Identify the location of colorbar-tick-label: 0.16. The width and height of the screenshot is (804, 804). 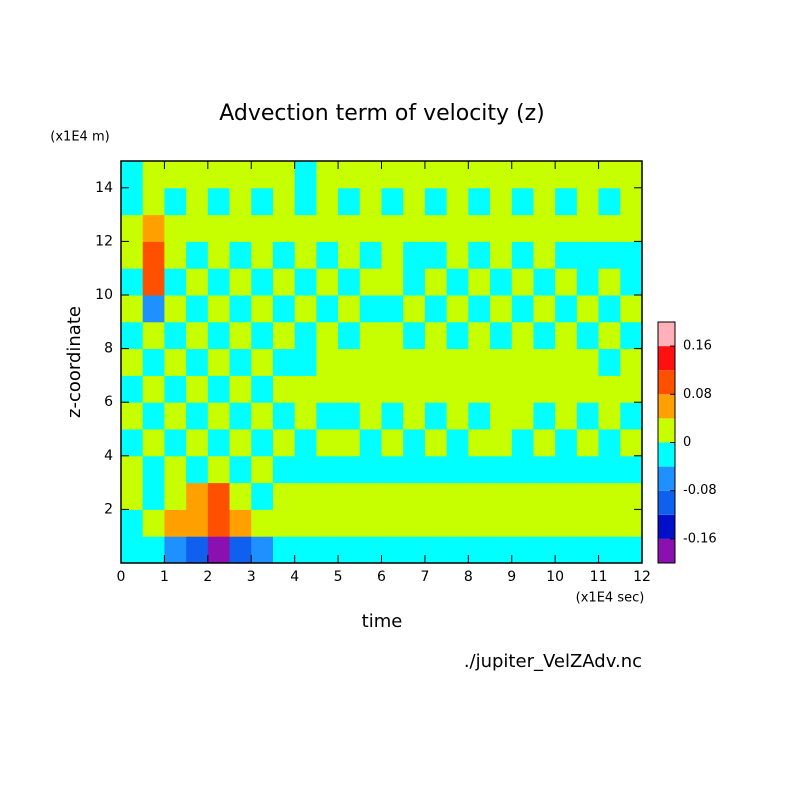
(697, 346).